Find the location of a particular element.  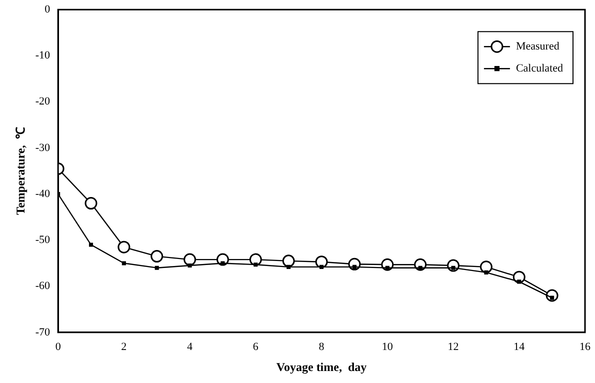

y-tick-label: -50 is located at coordinates (43, 240).